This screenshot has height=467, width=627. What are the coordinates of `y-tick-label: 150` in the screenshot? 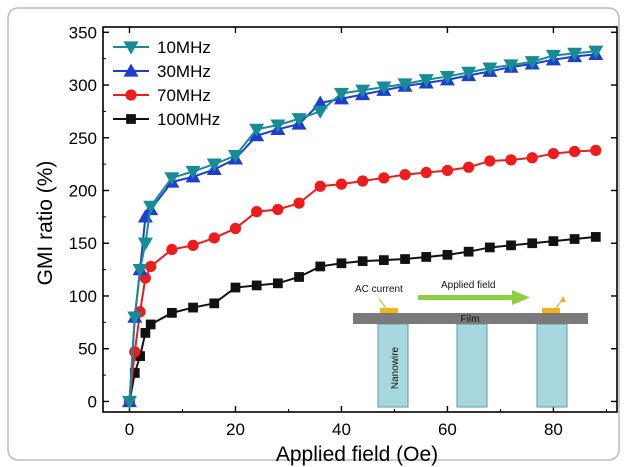 It's located at (83, 243).